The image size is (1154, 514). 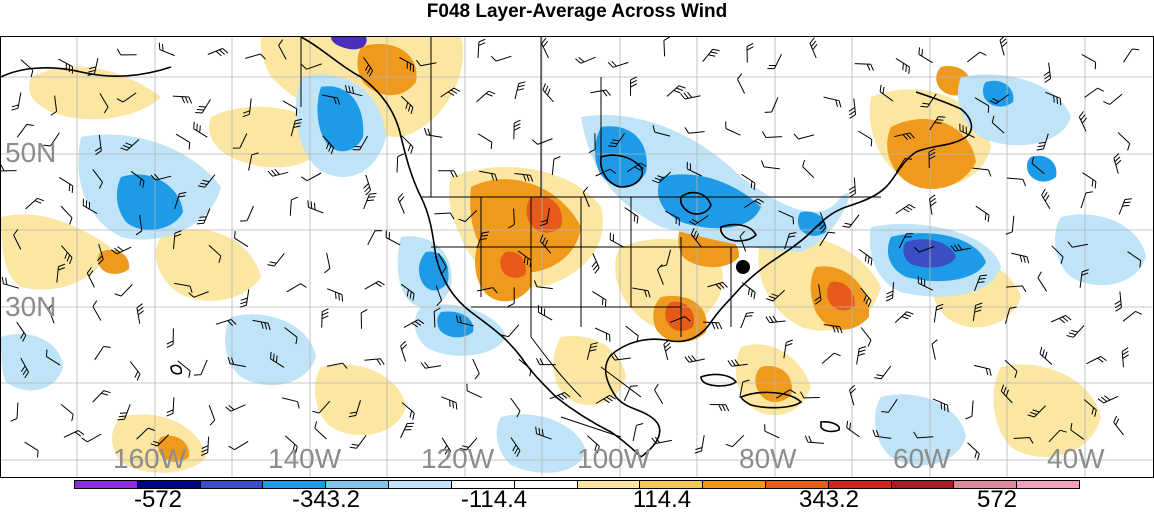 What do you see at coordinates (32, 362) in the screenshot?
I see `contour-negative` at bounding box center [32, 362].